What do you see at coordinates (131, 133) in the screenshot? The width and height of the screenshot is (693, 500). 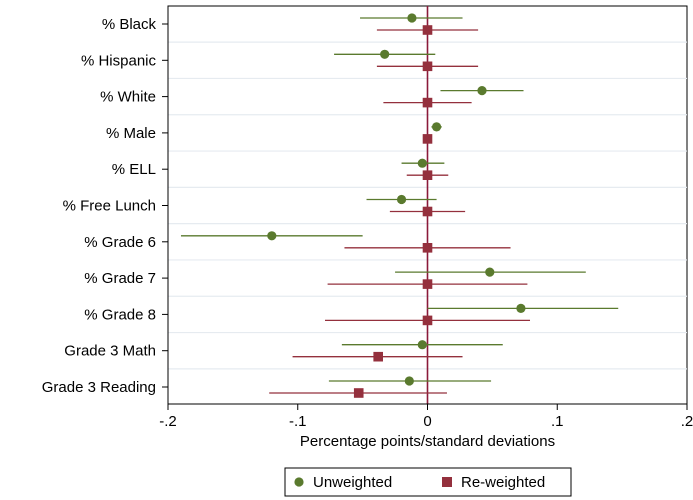 I see `y-tick-label: % Male` at bounding box center [131, 133].